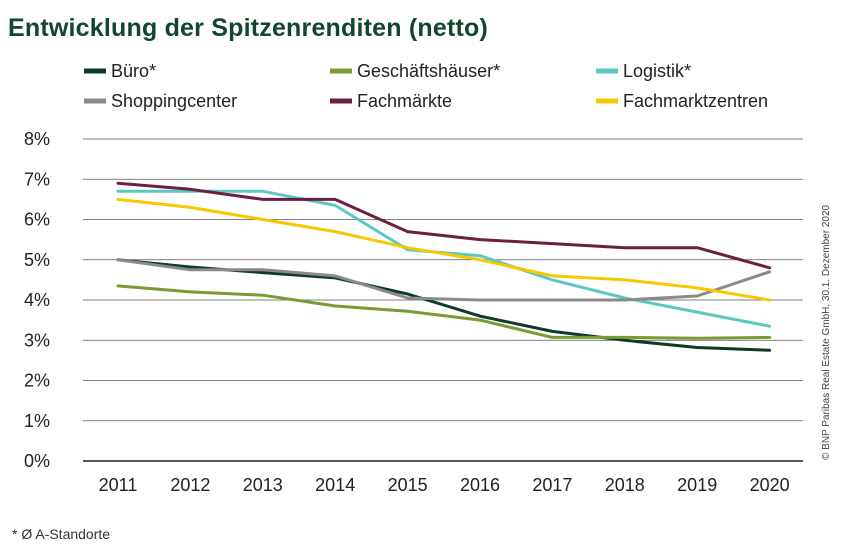 The image size is (844, 548). I want to click on x-axis-ticks: 2011 2012 2013 2014 2015 2016 2017 2018 2019 2020, so click(444, 485).